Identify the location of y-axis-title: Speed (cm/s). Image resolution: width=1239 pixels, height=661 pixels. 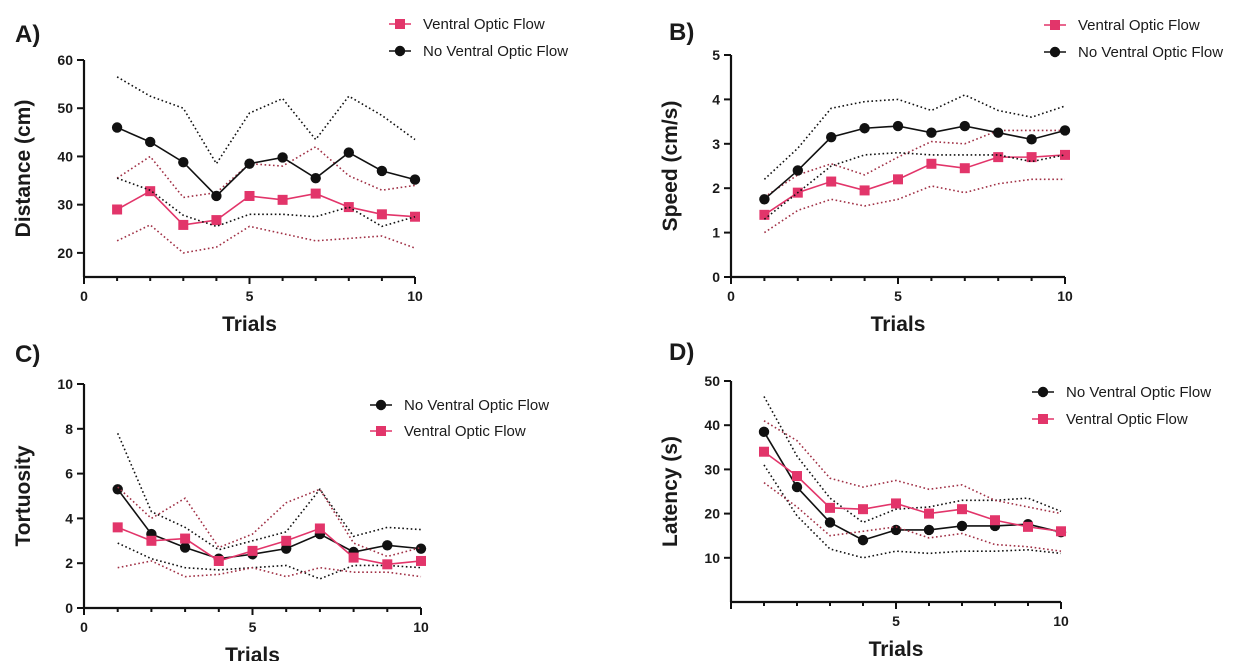
(670, 166).